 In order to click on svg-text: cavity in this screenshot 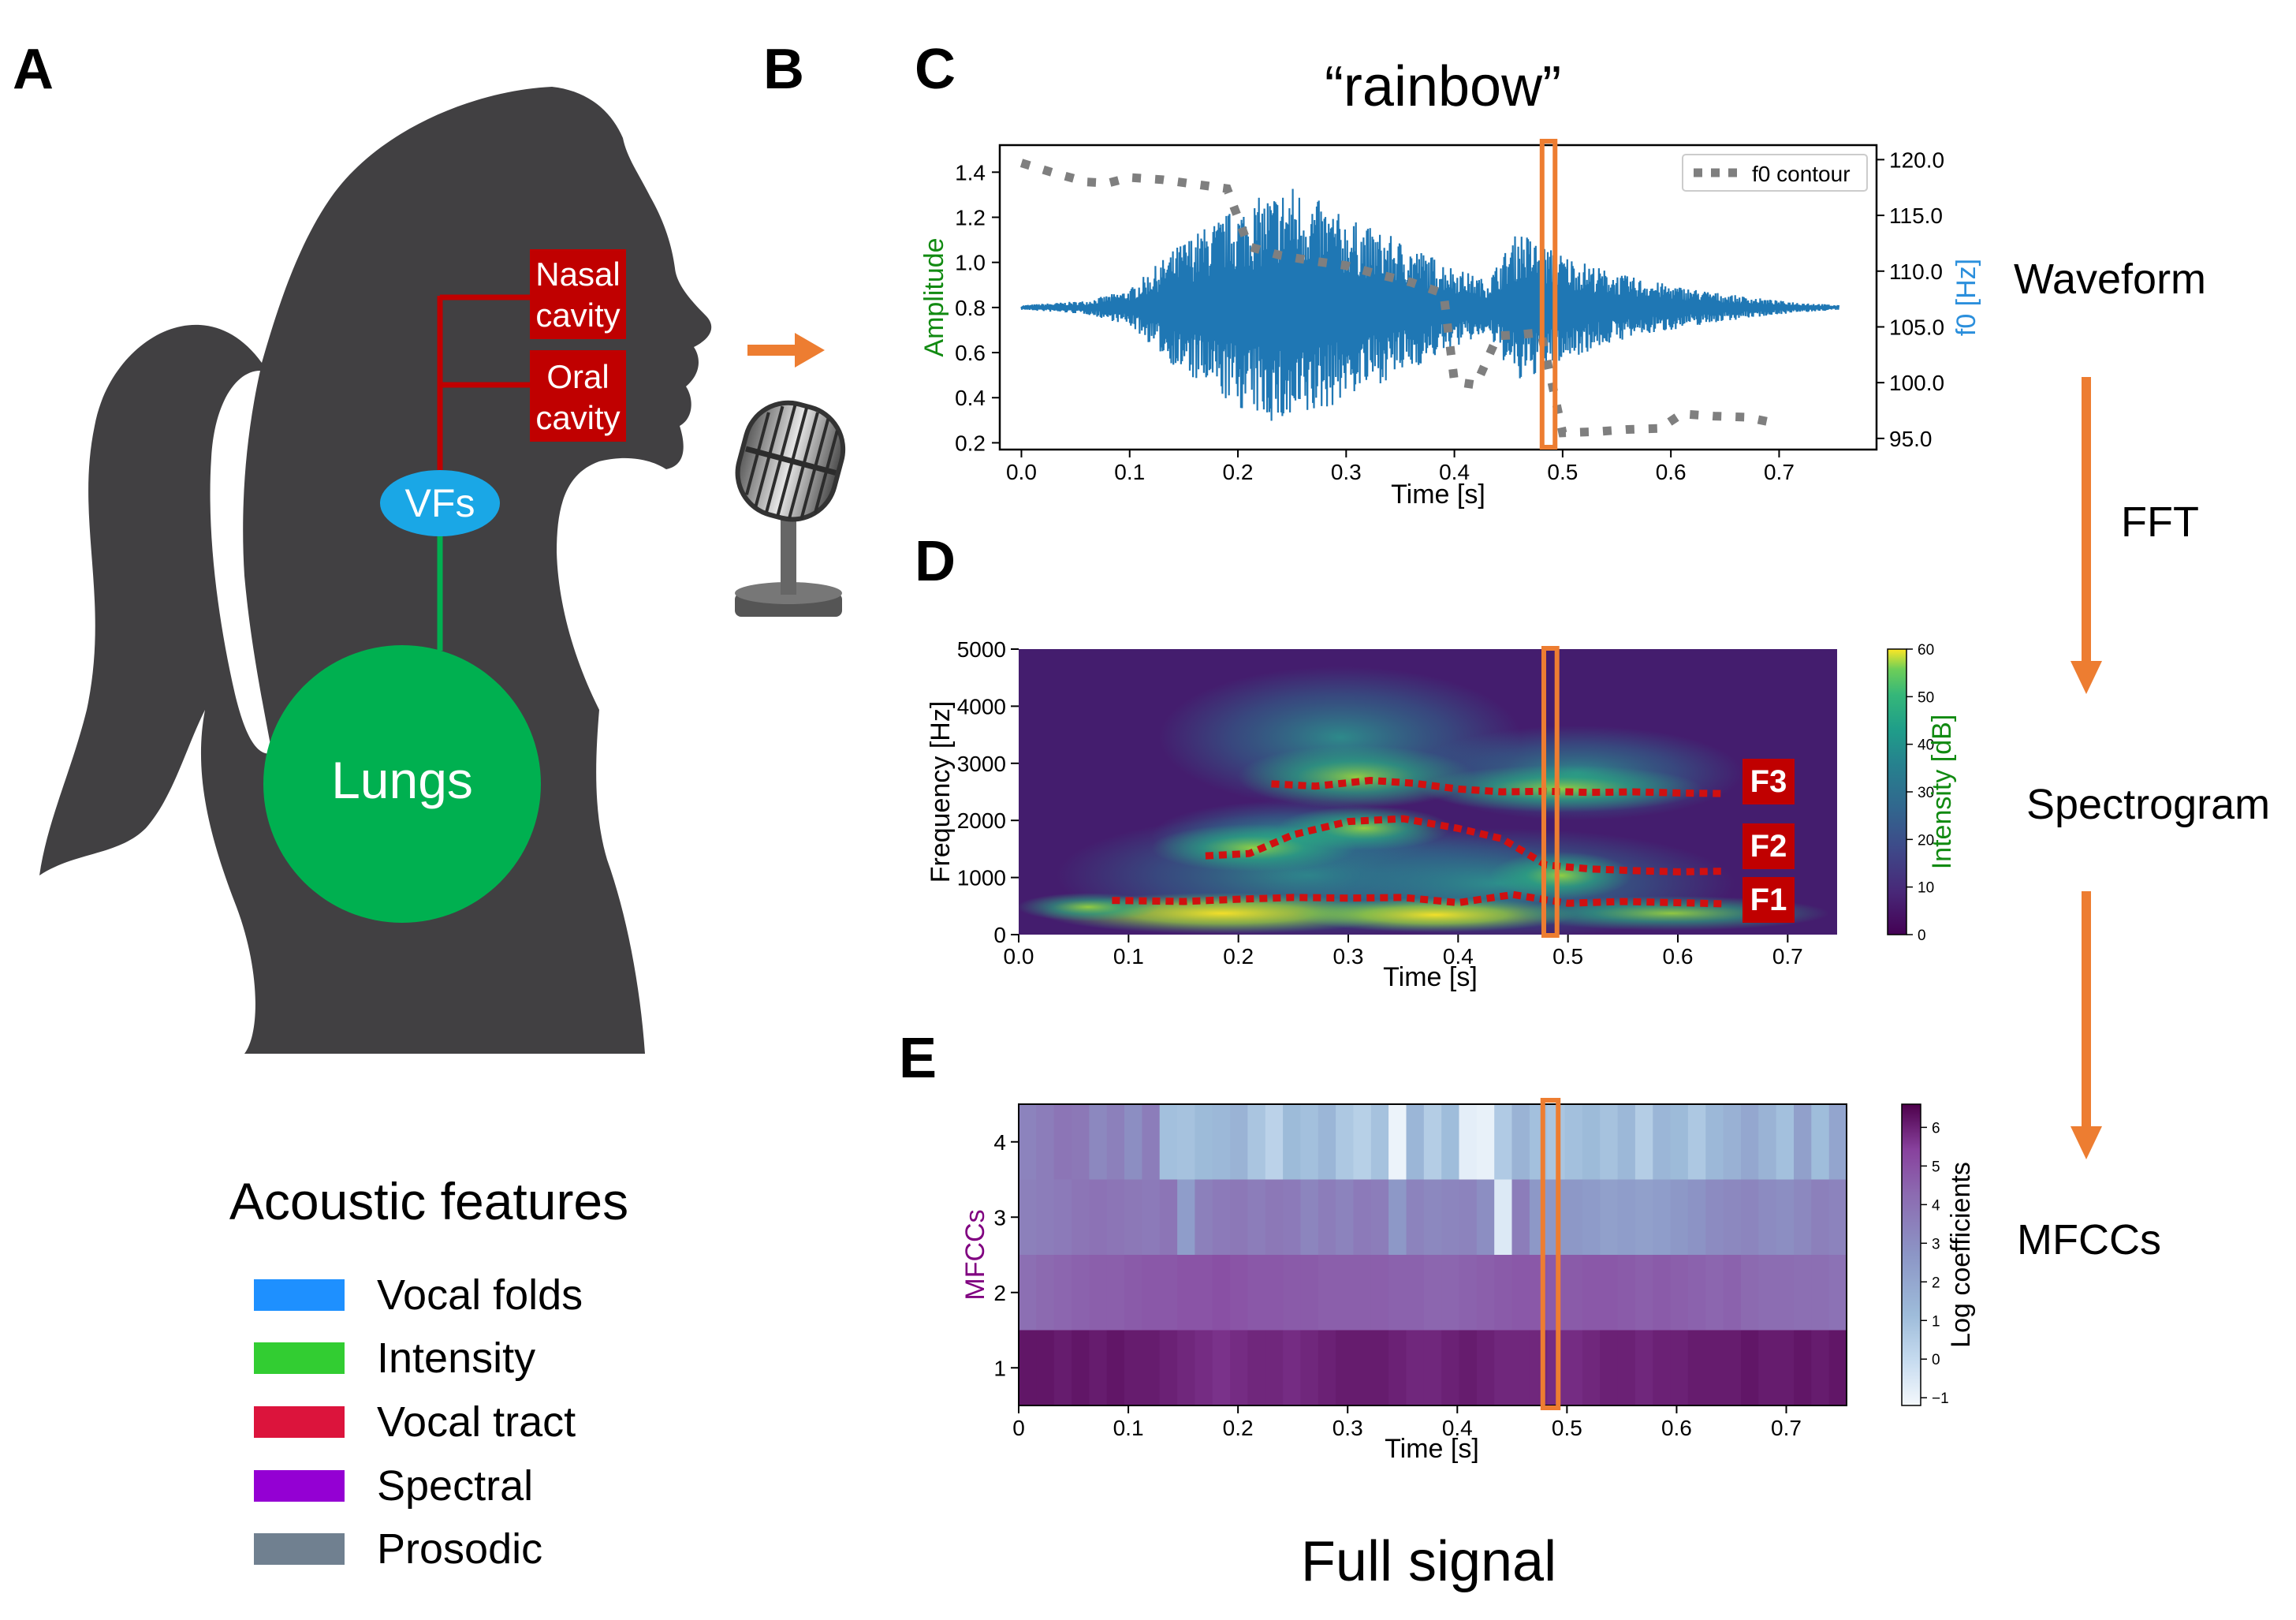, I will do `click(577, 315)`.